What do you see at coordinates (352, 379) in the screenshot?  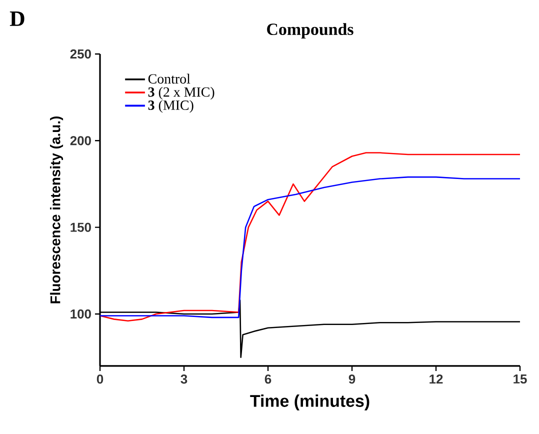 I see `x-tick-label: 9` at bounding box center [352, 379].